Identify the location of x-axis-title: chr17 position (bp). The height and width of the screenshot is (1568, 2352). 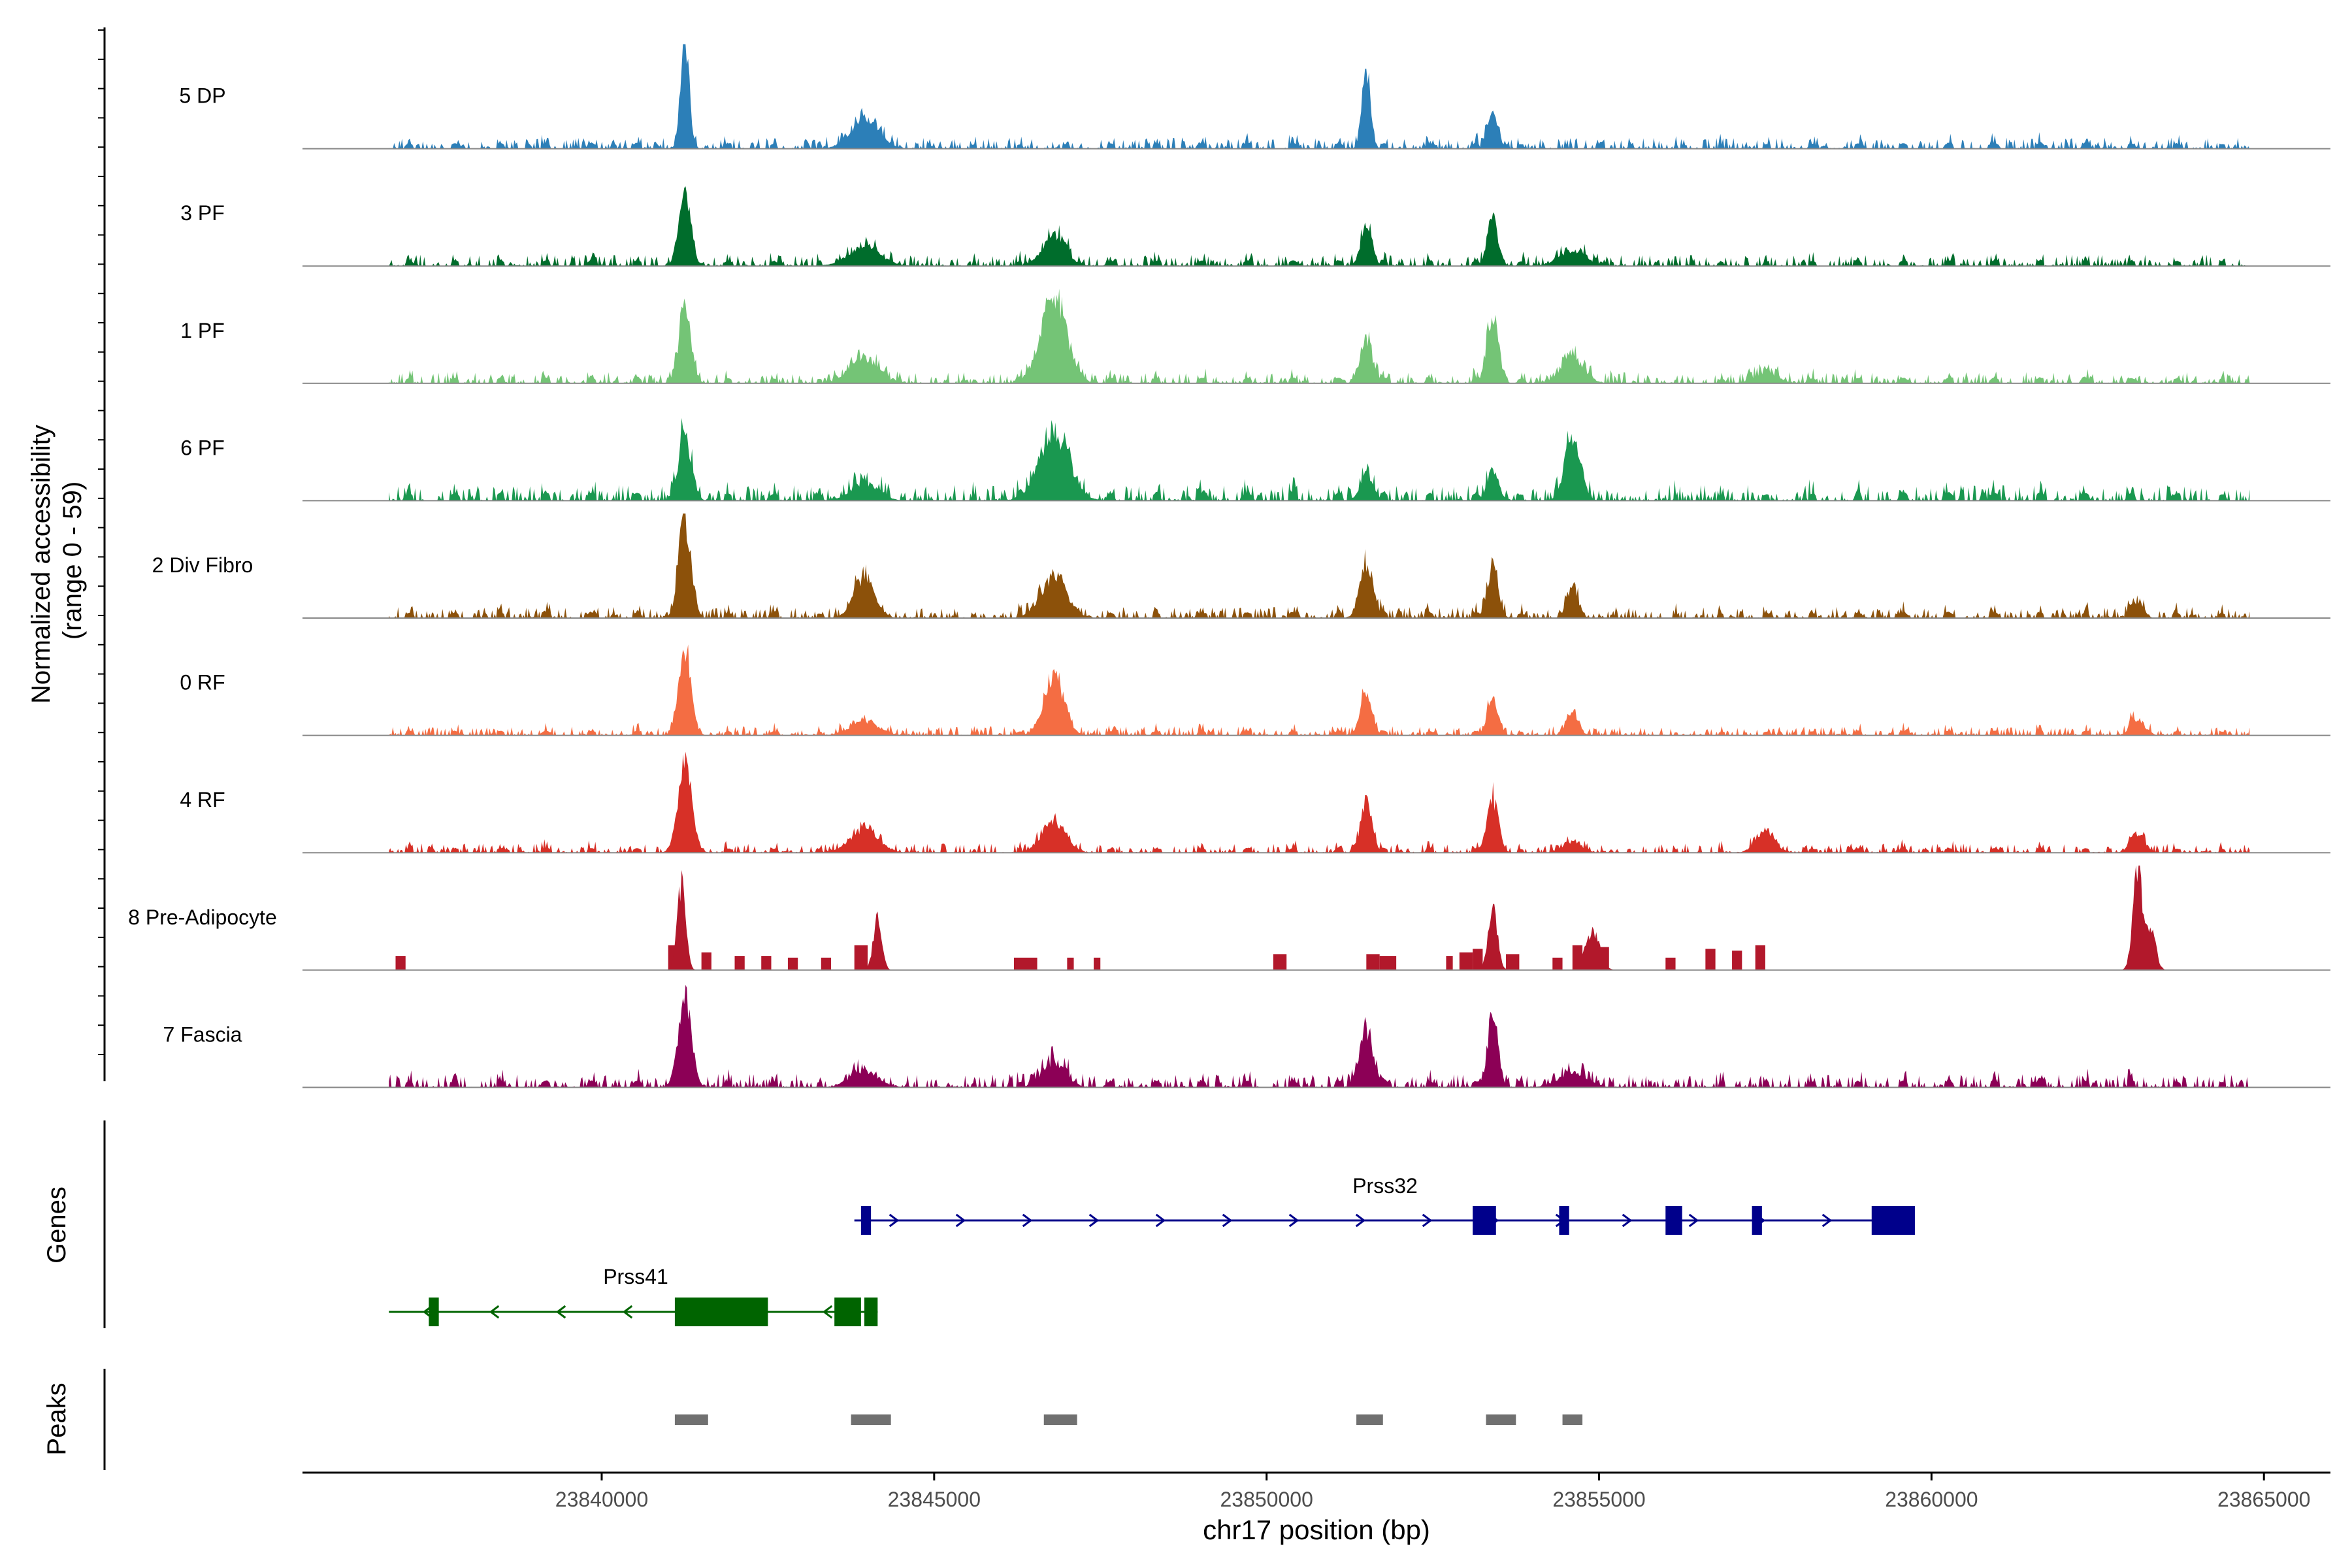
(1316, 1529).